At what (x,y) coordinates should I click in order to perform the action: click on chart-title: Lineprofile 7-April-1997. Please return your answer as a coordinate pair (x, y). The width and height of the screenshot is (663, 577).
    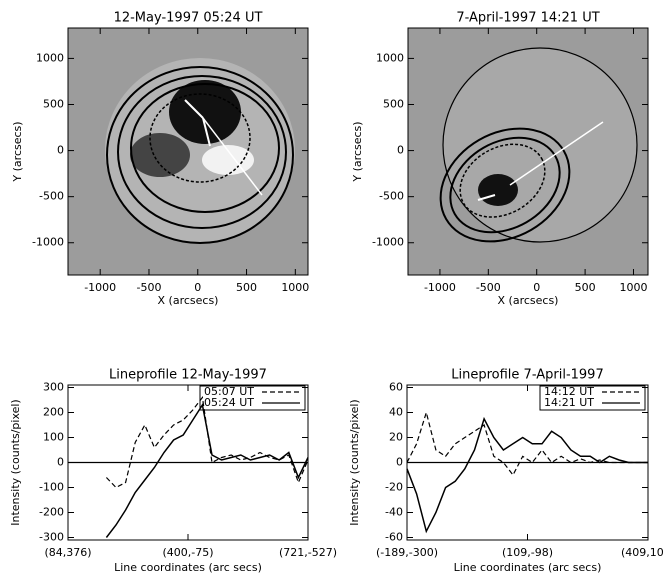
    Looking at the image, I should click on (527, 375).